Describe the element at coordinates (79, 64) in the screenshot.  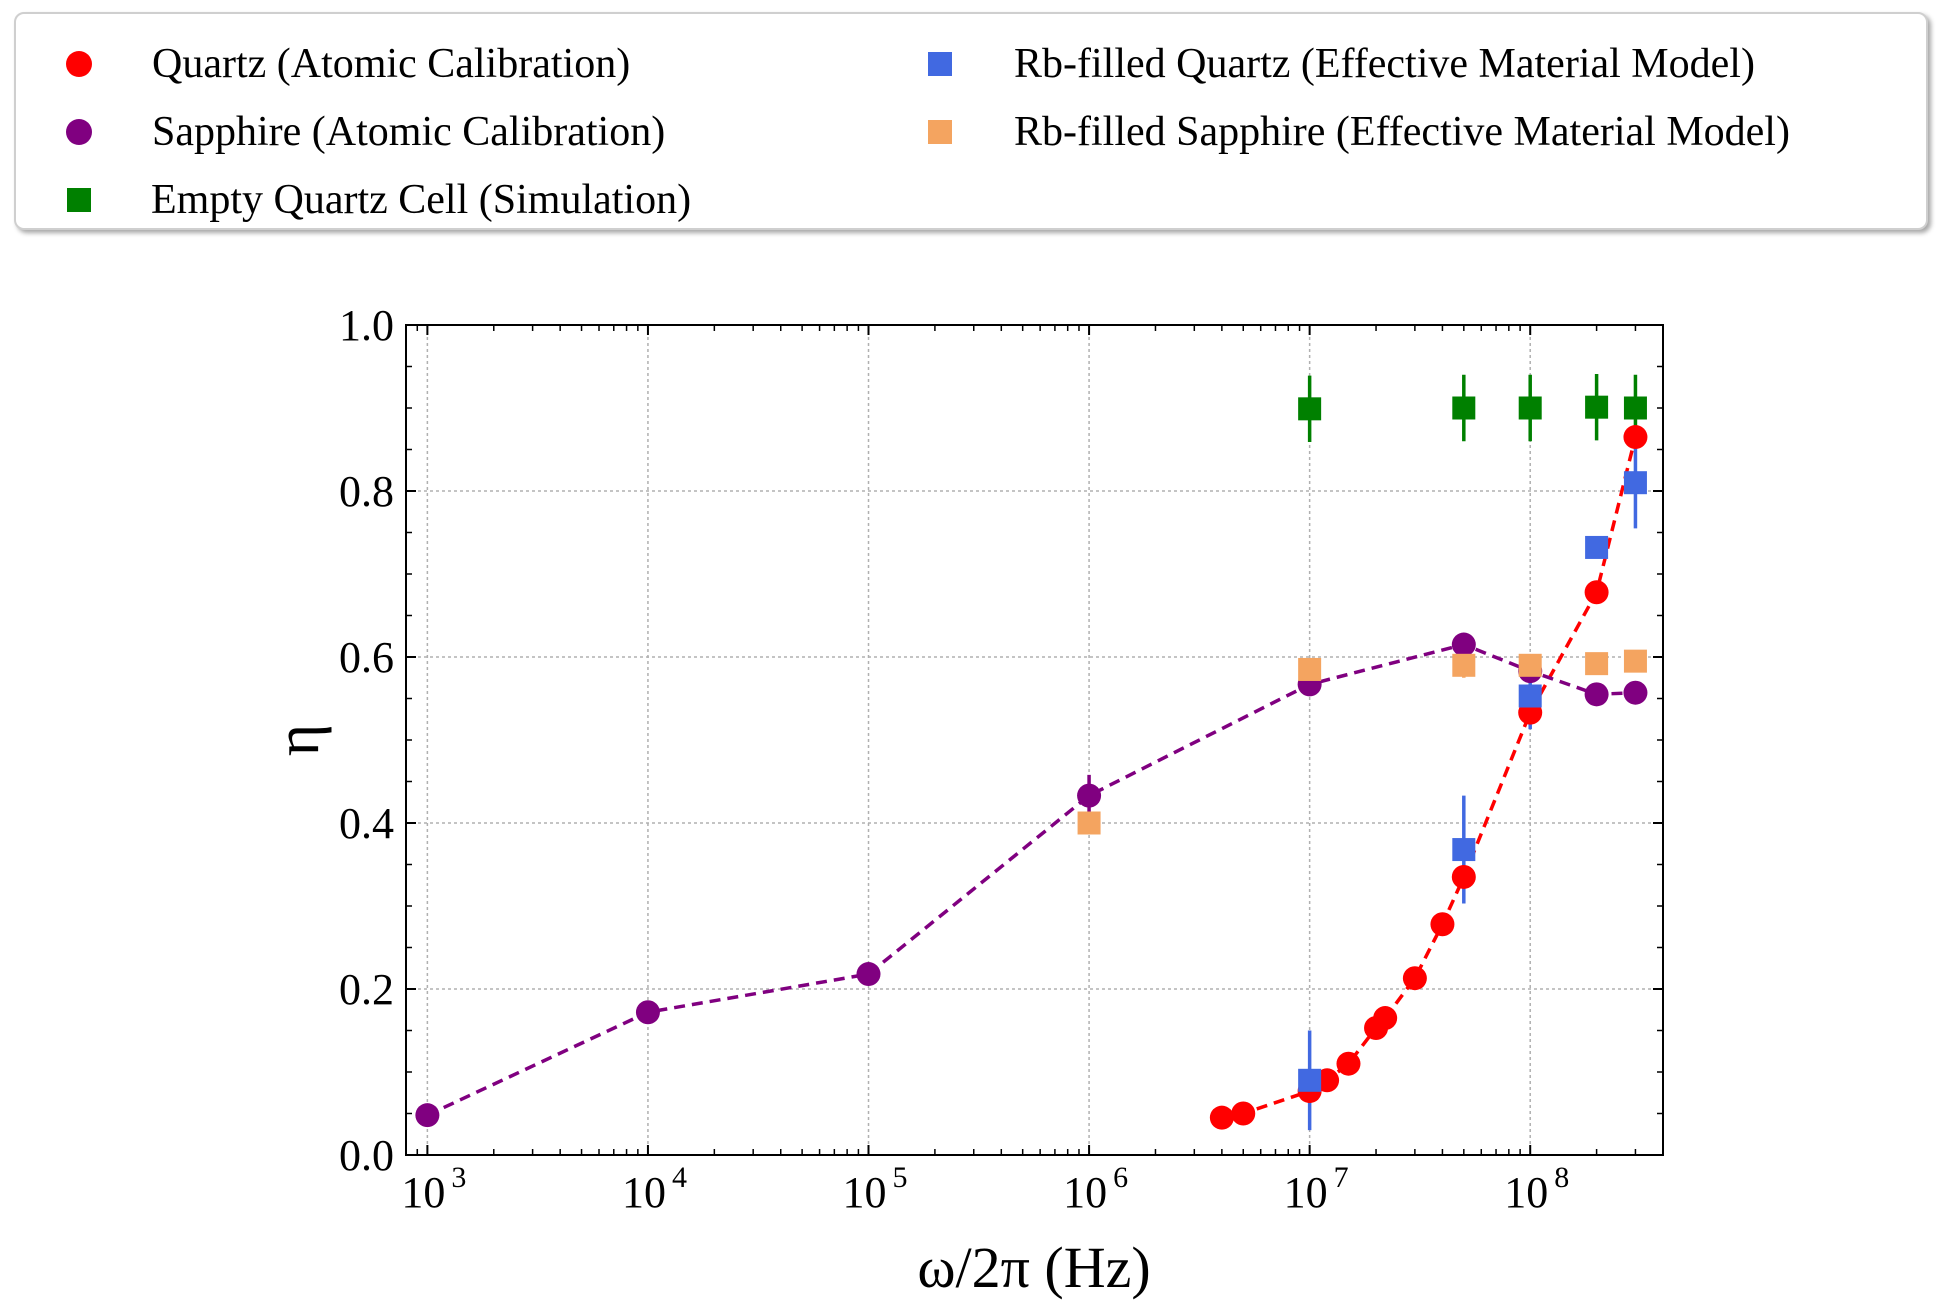
I see `legend-marker-quartz` at that location.